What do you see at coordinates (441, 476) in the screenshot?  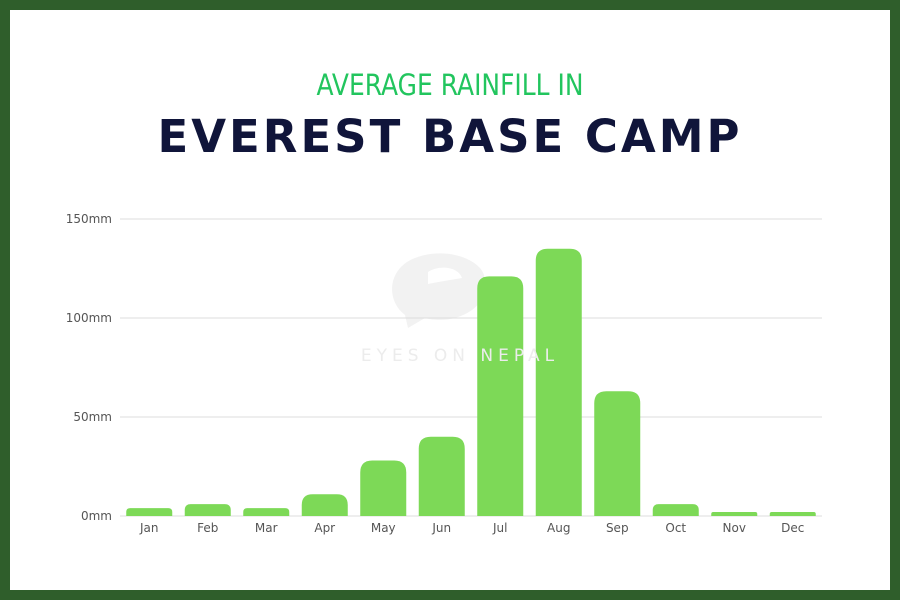 I see `bar-jun` at bounding box center [441, 476].